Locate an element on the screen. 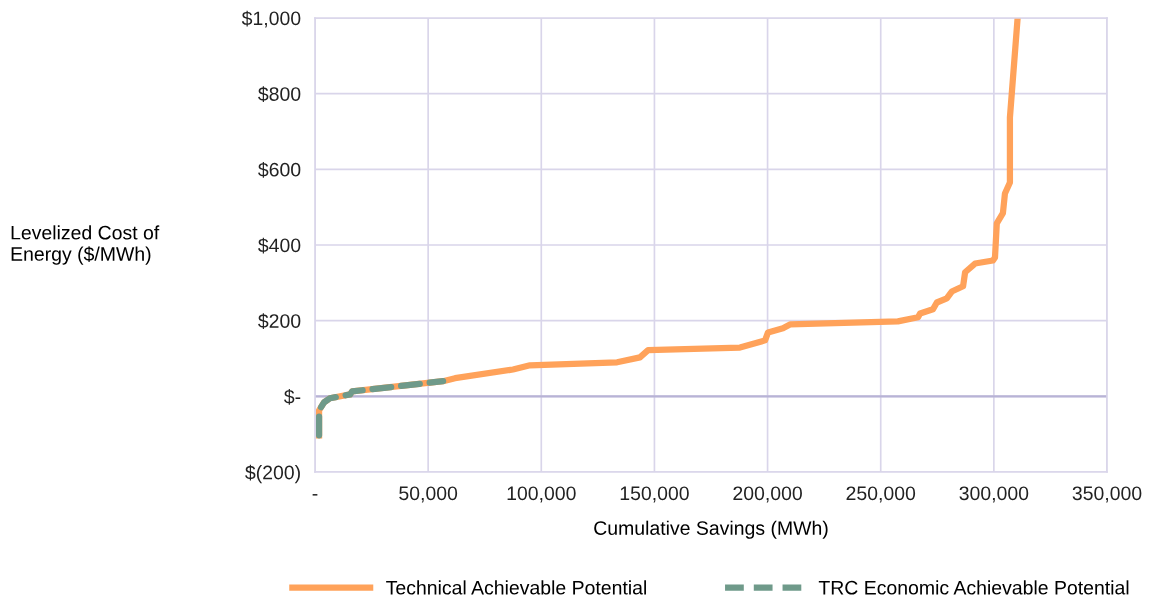  x-tick-label: - is located at coordinates (315, 495).